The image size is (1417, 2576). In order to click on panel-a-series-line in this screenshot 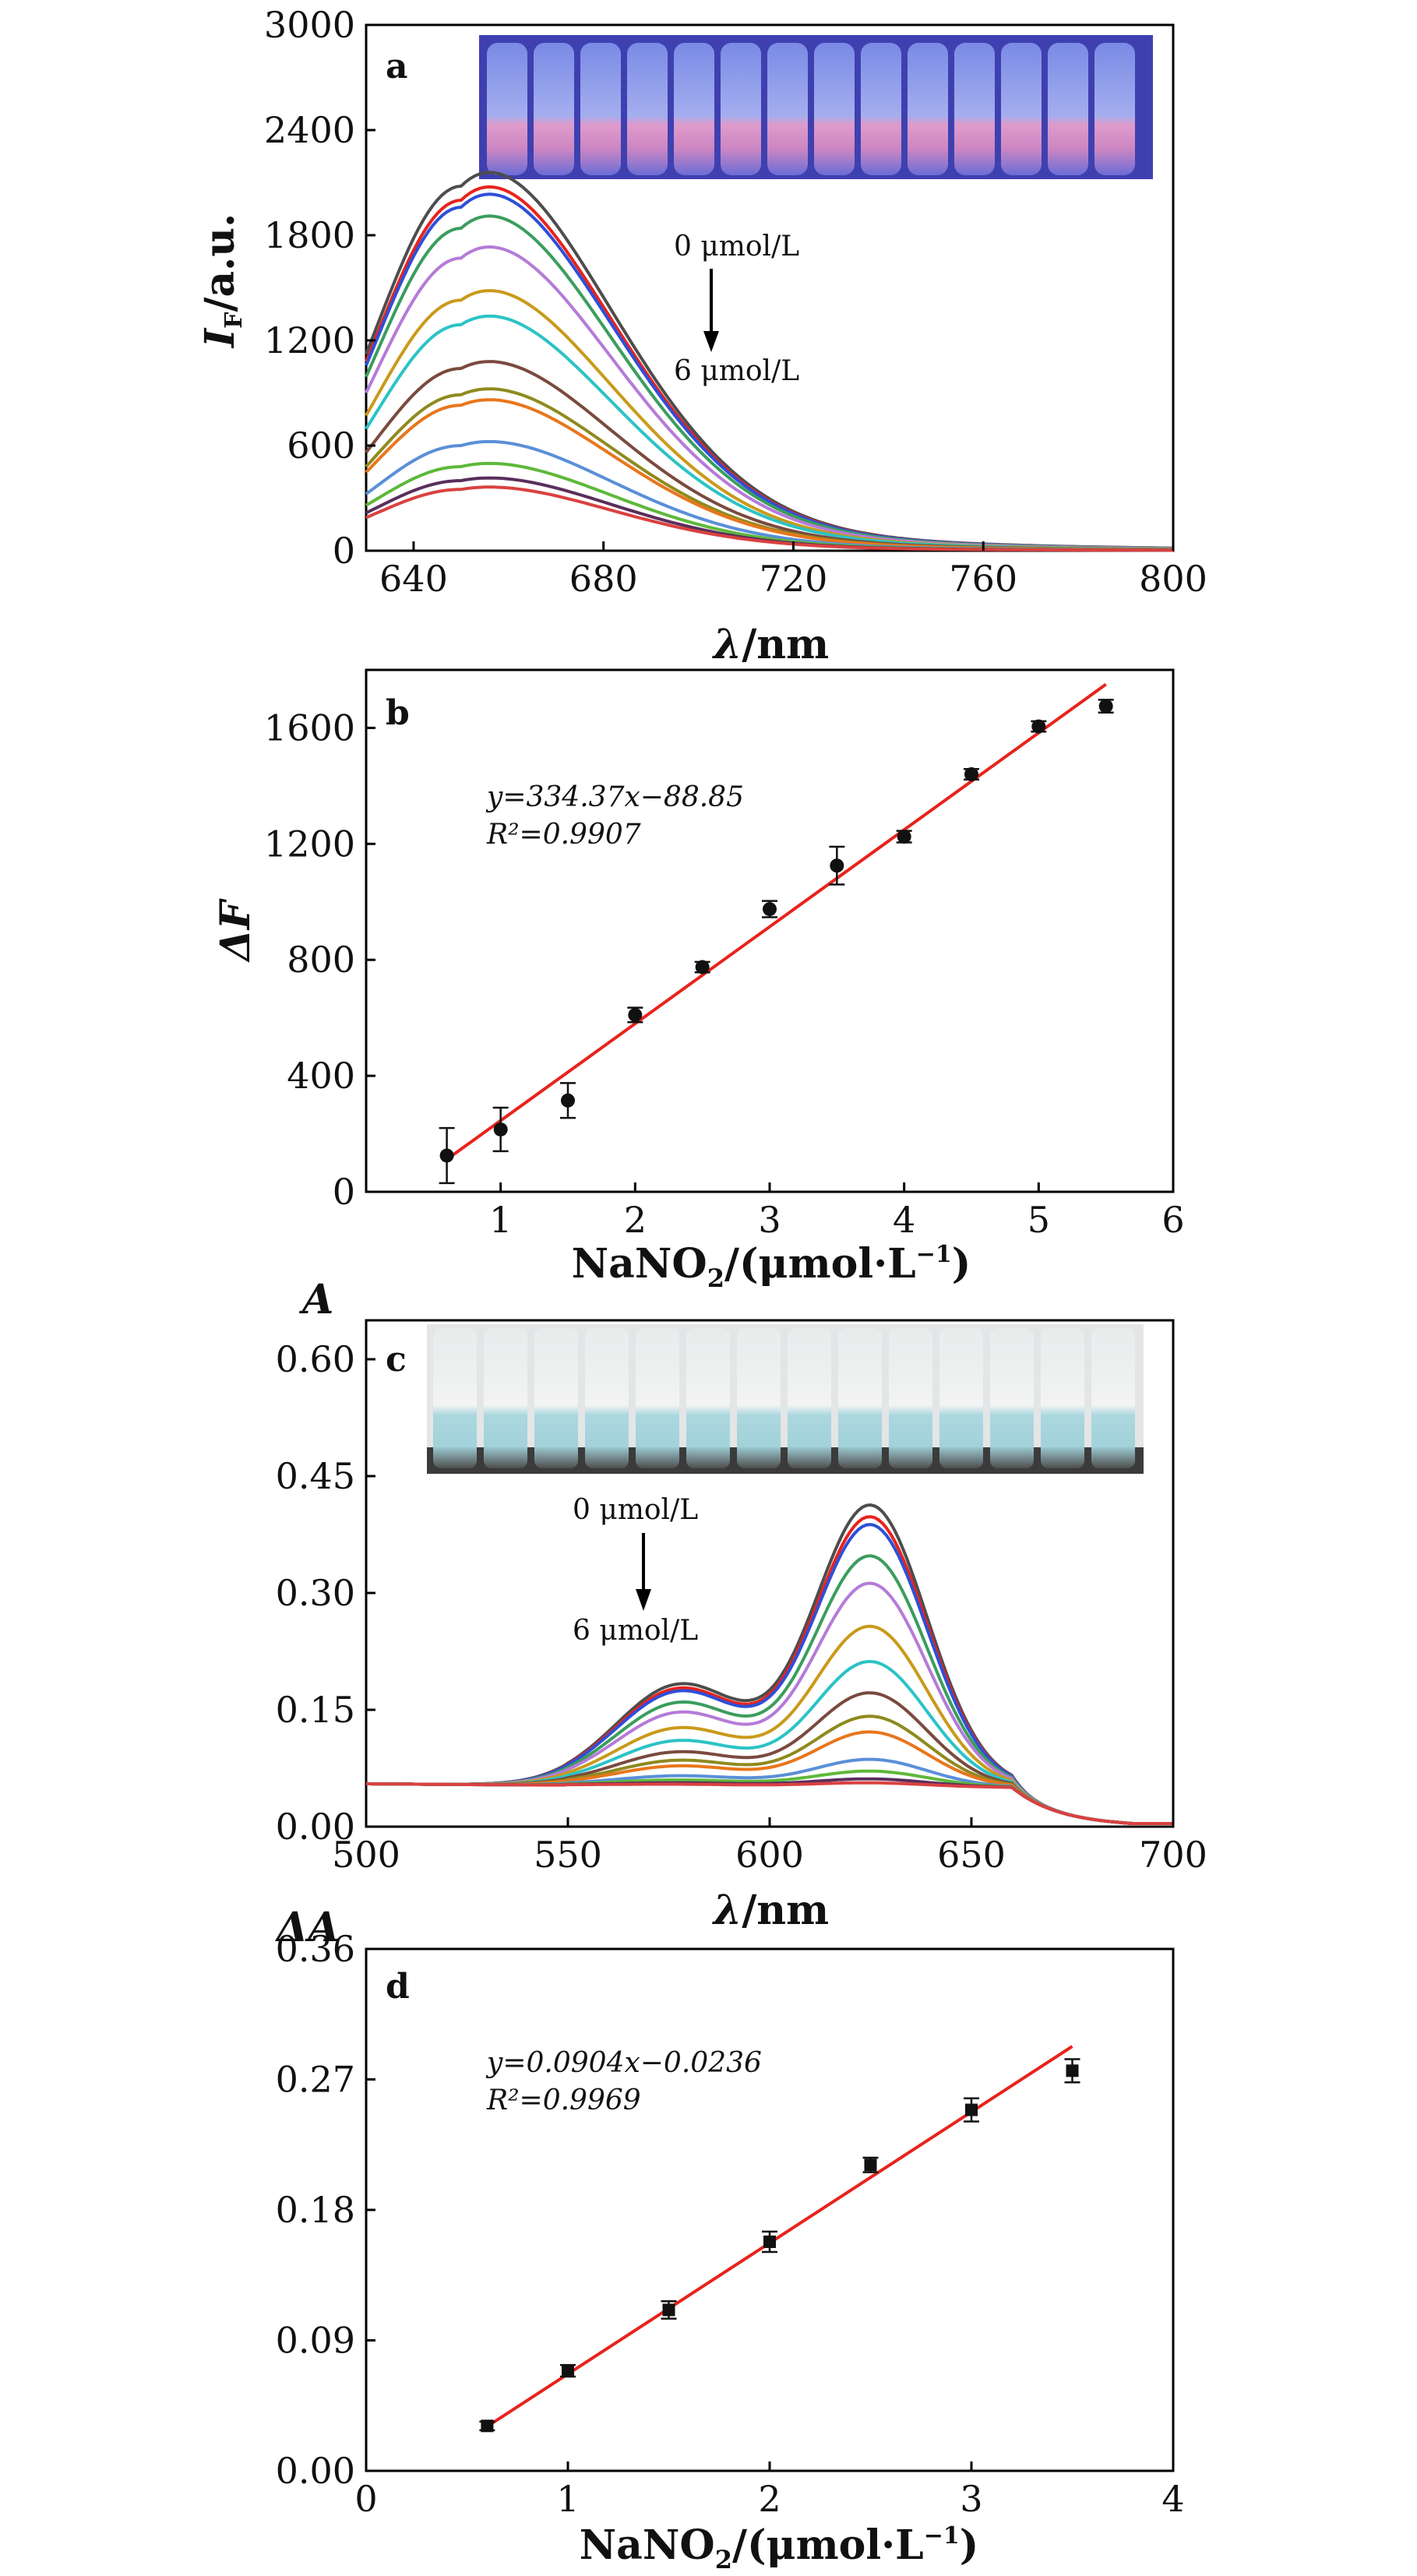, I will do `click(769, 495)`.